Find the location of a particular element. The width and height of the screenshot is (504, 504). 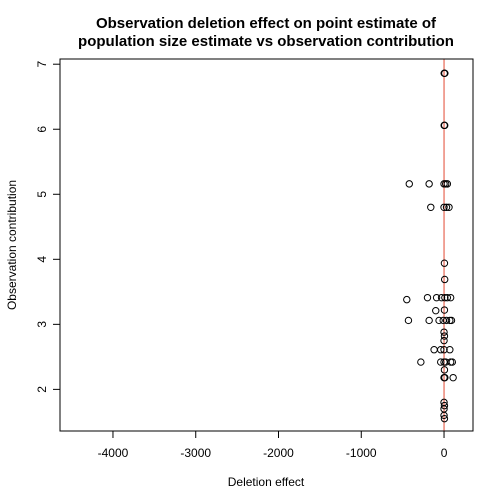

y-tick-label: 4 is located at coordinates (42, 259).